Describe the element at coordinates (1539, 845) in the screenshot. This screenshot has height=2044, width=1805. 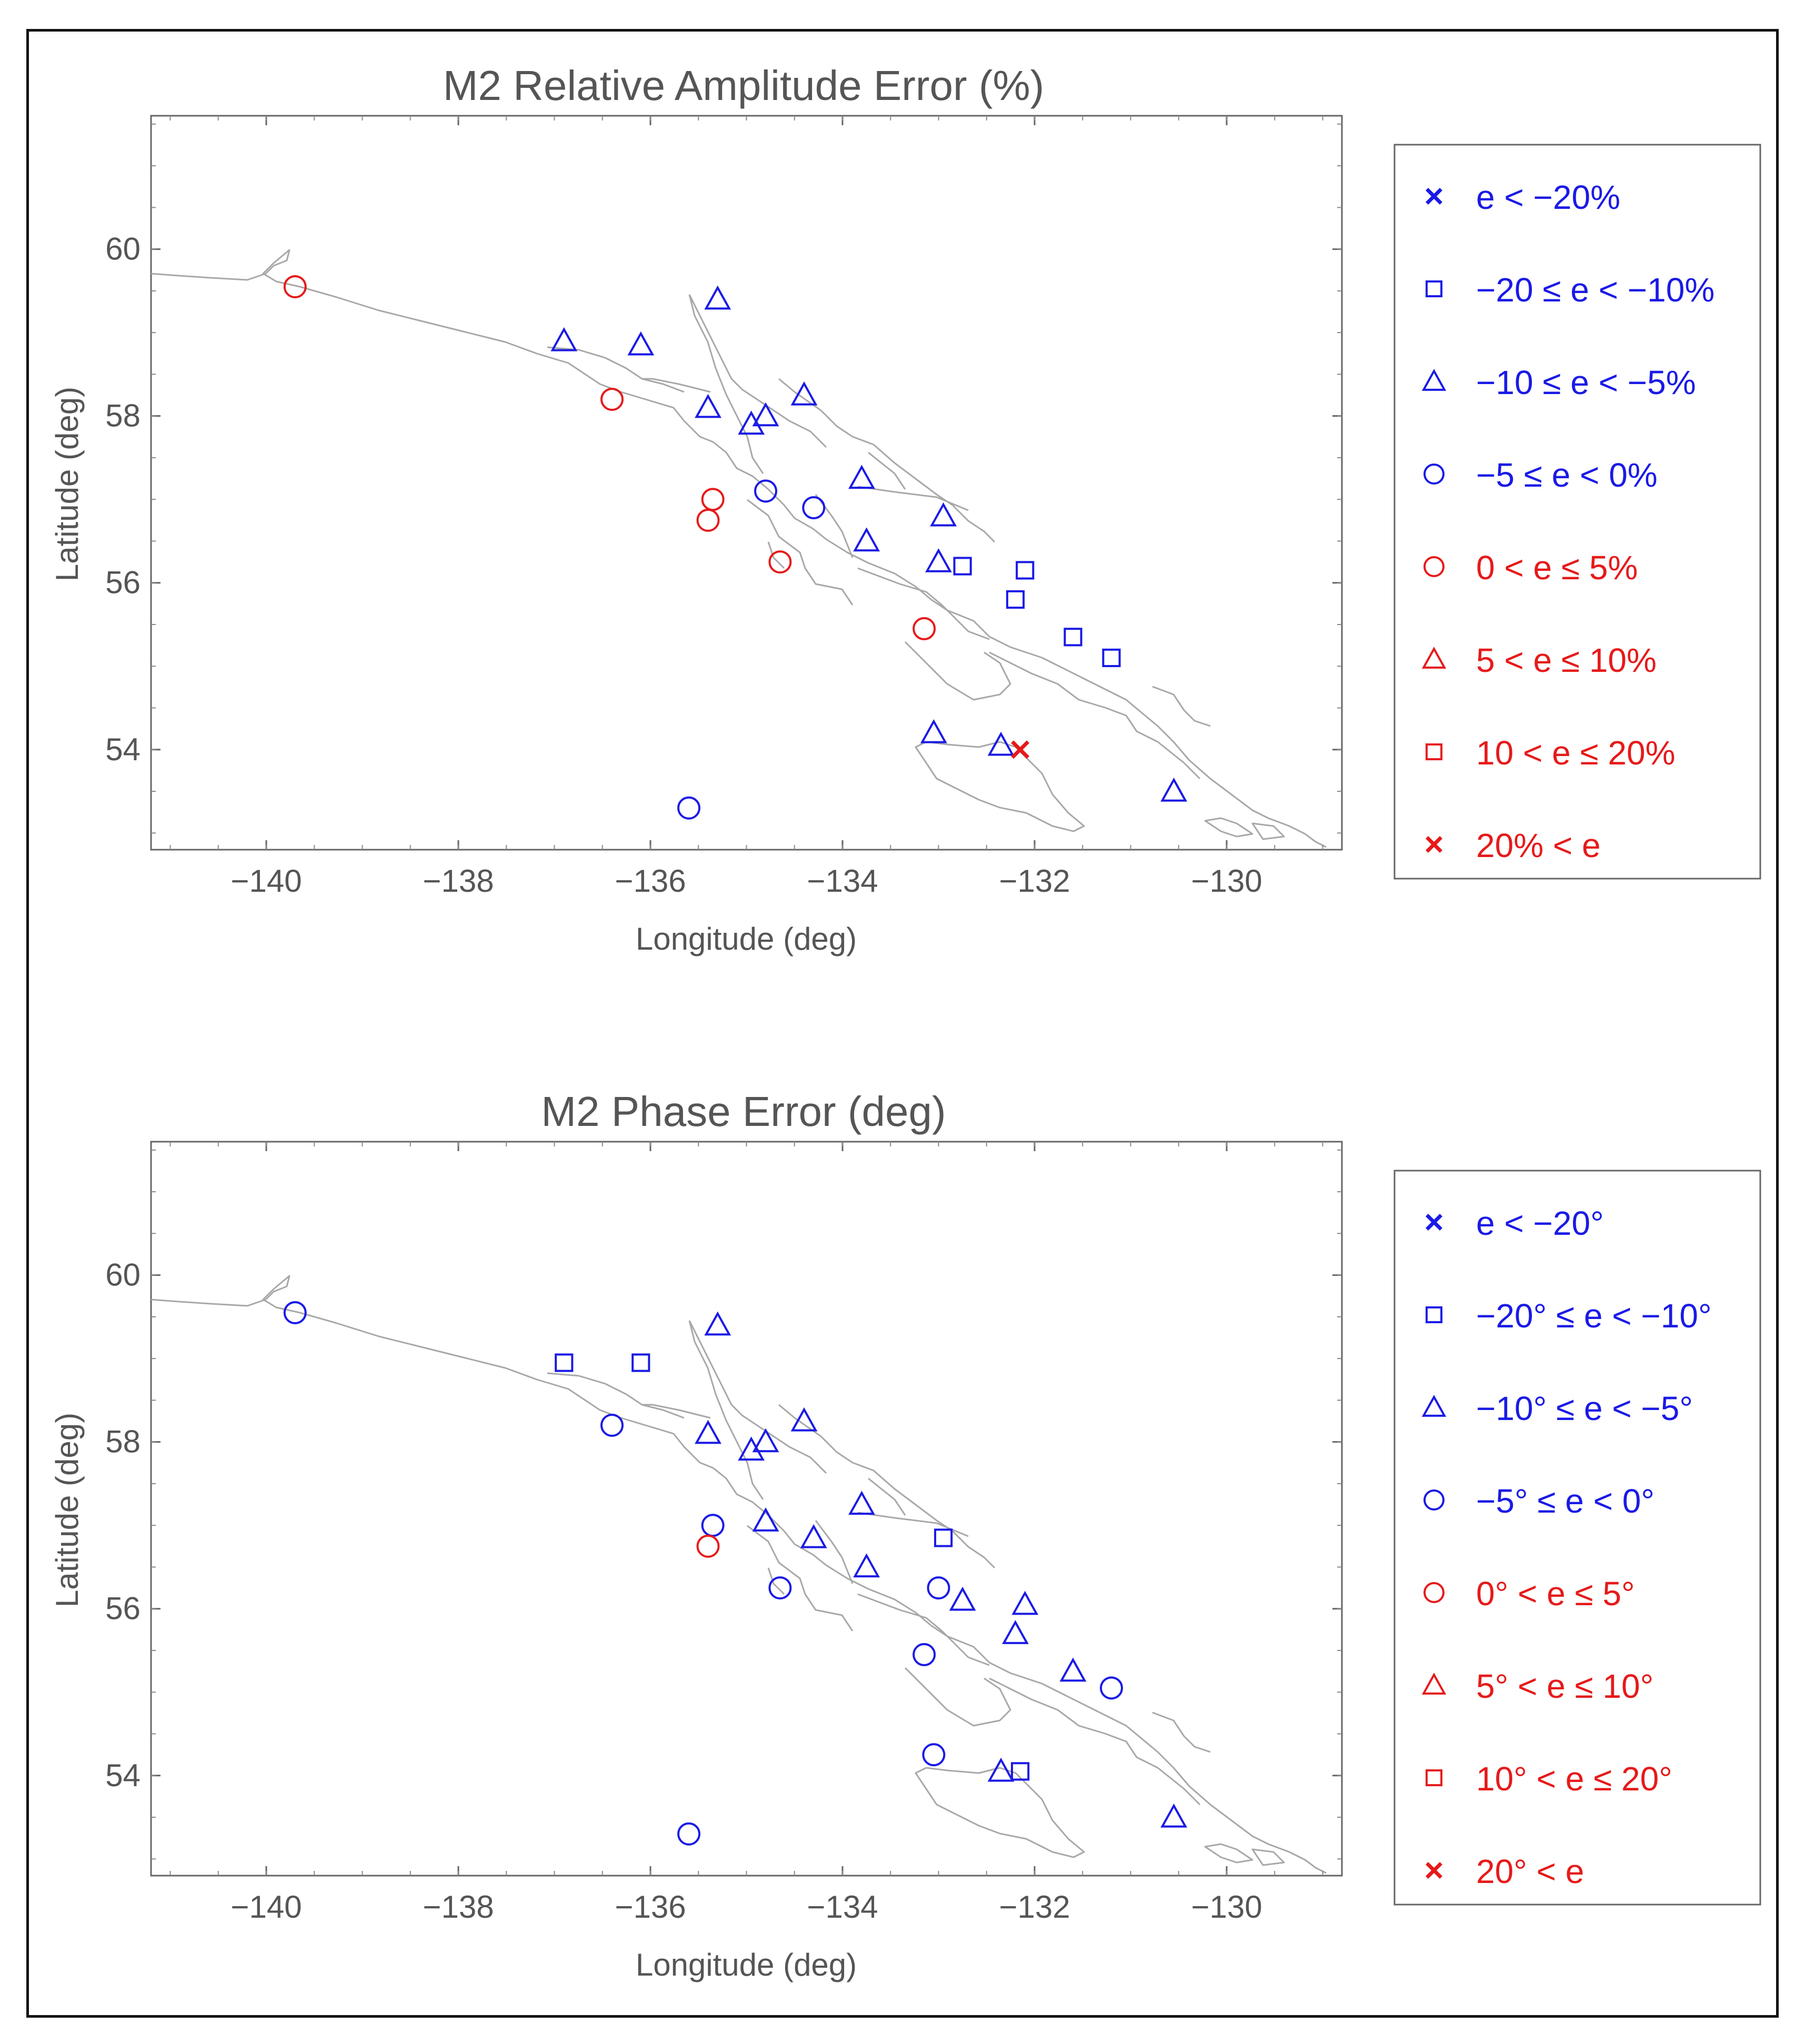
I see `legend-label: 20% < e` at that location.